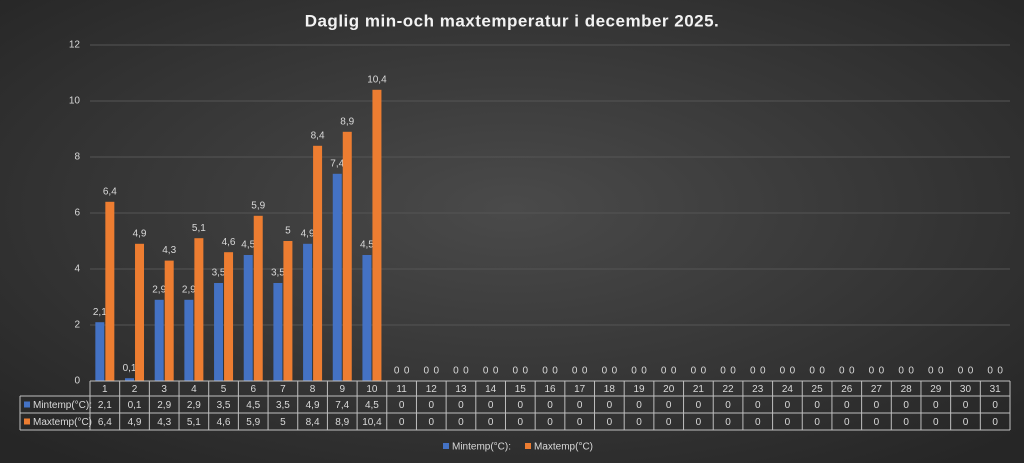  I want to click on x-tick-label: 25, so click(818, 389).